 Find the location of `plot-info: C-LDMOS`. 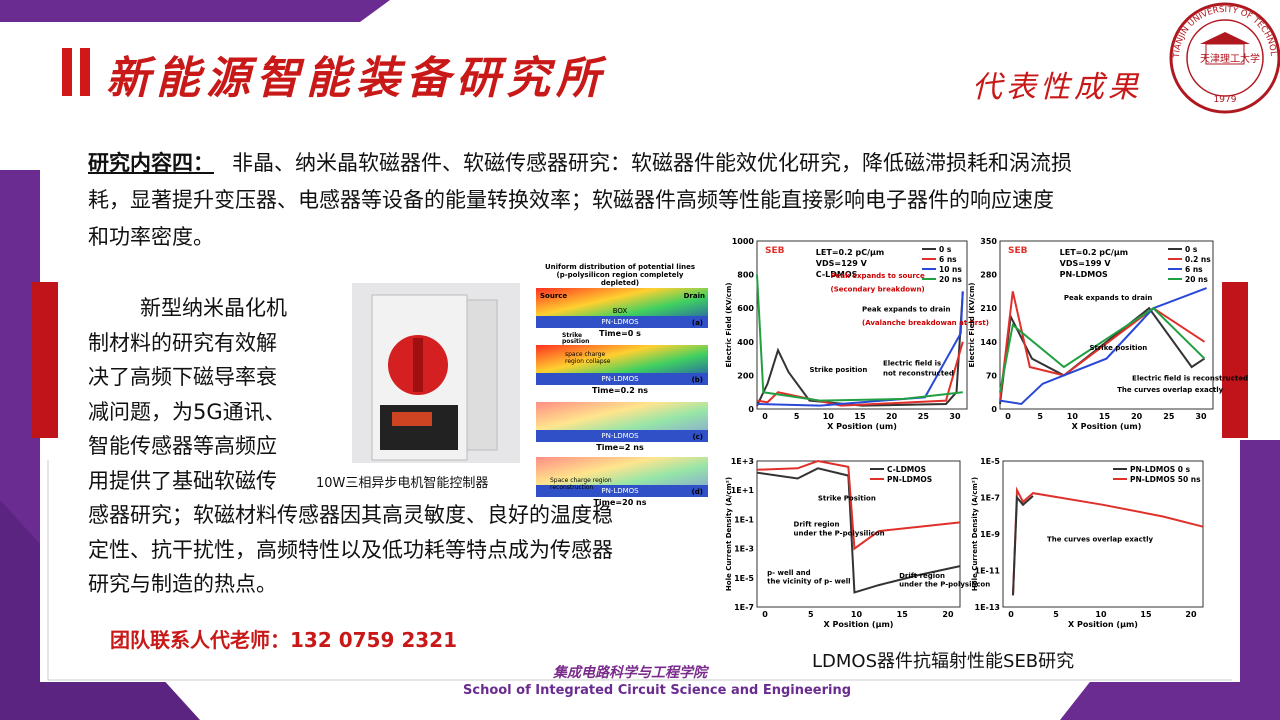

plot-info: C-LDMOS is located at coordinates (837, 274).